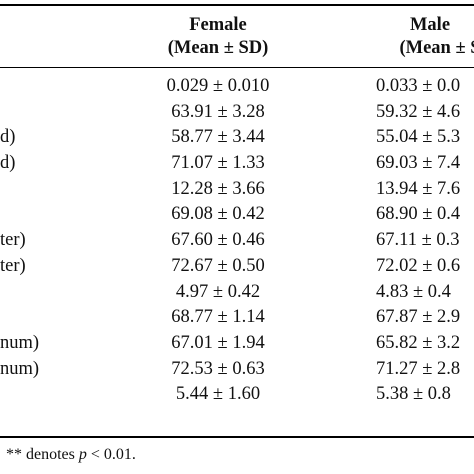 The height and width of the screenshot is (474, 474). Describe the element at coordinates (218, 240) in the screenshot. I see `female-value: 67.60 ± 0.46` at that location.